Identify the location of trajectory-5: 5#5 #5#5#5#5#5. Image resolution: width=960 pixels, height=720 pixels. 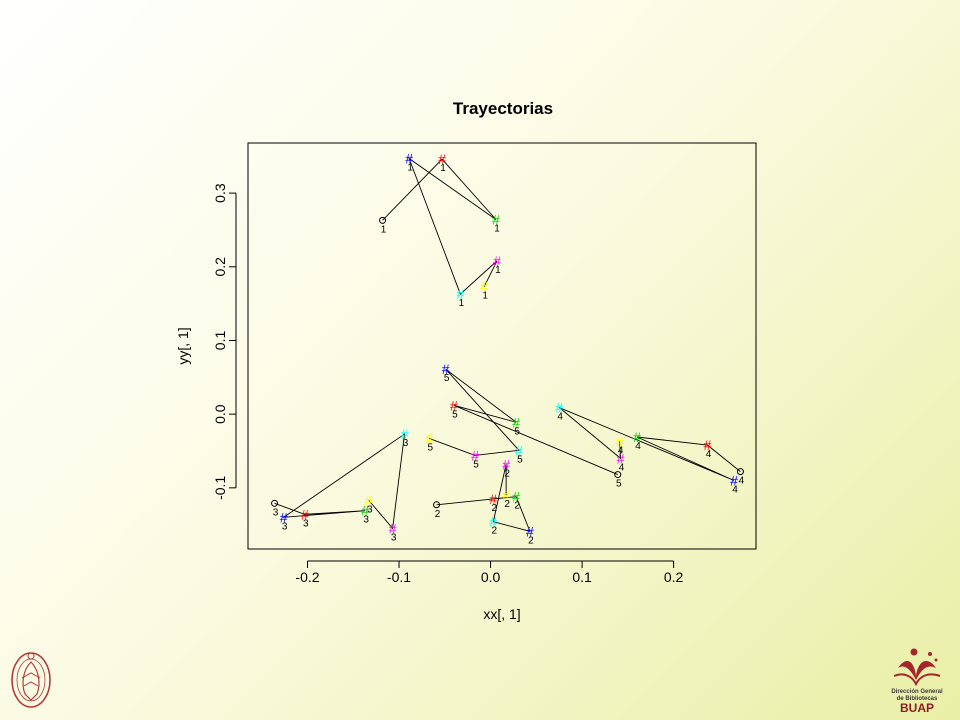
(523, 425).